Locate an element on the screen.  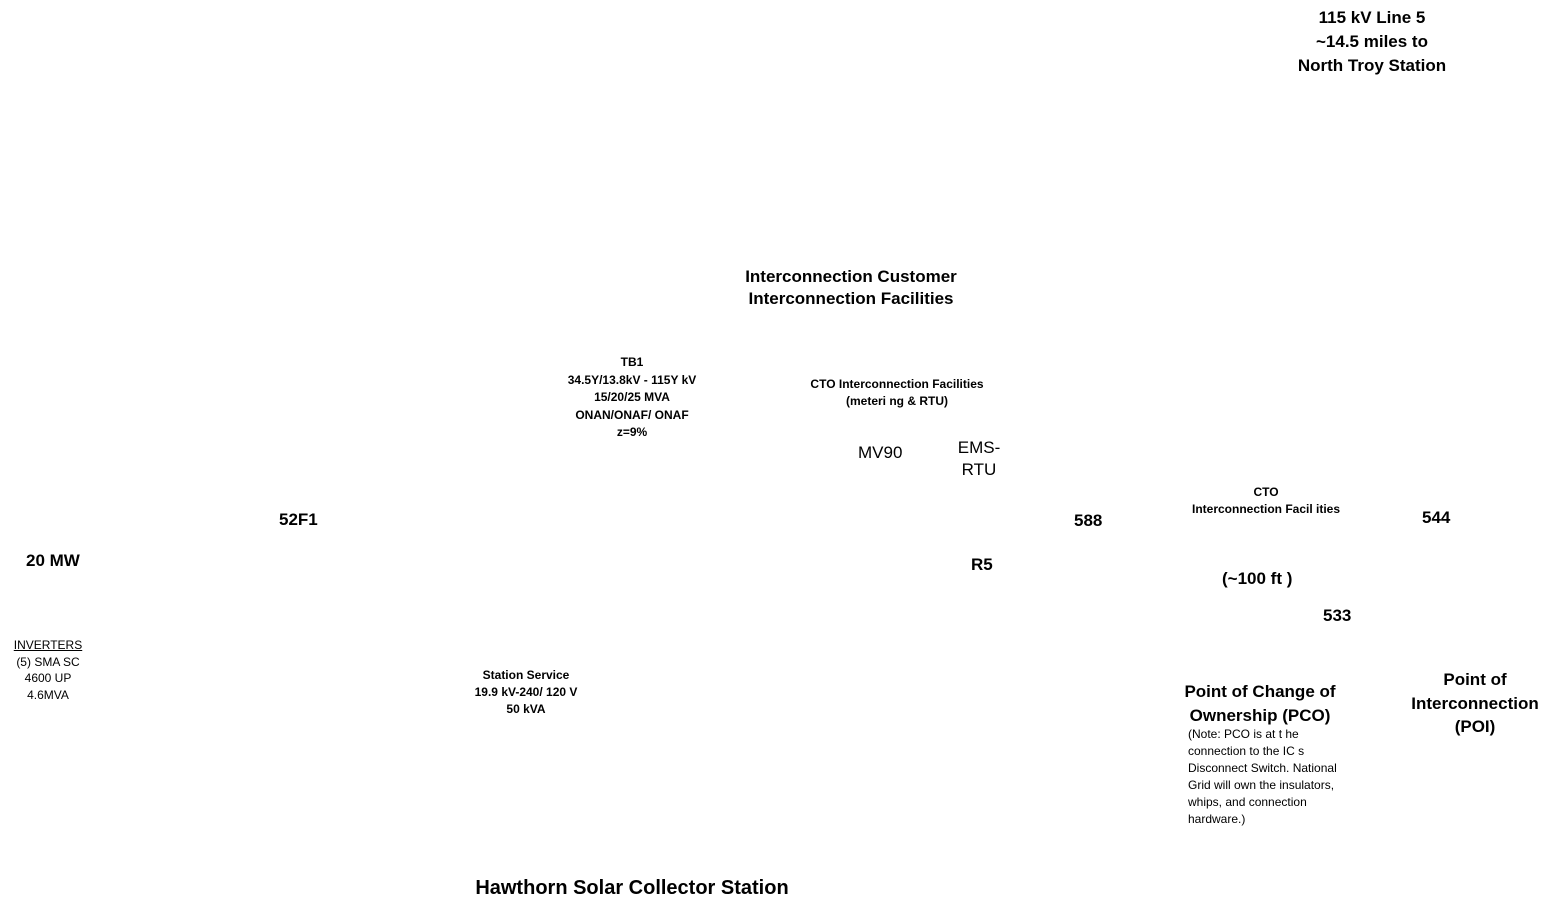
poi-line-1: Point of is located at coordinates (1475, 679).